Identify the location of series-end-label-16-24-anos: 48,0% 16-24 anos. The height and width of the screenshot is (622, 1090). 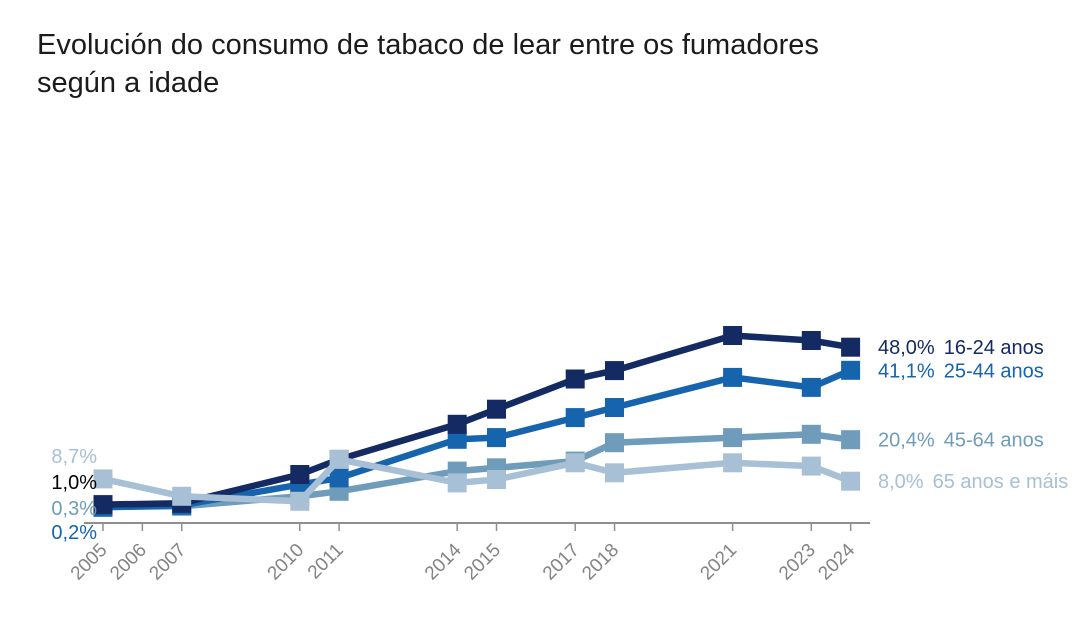
(961, 348).